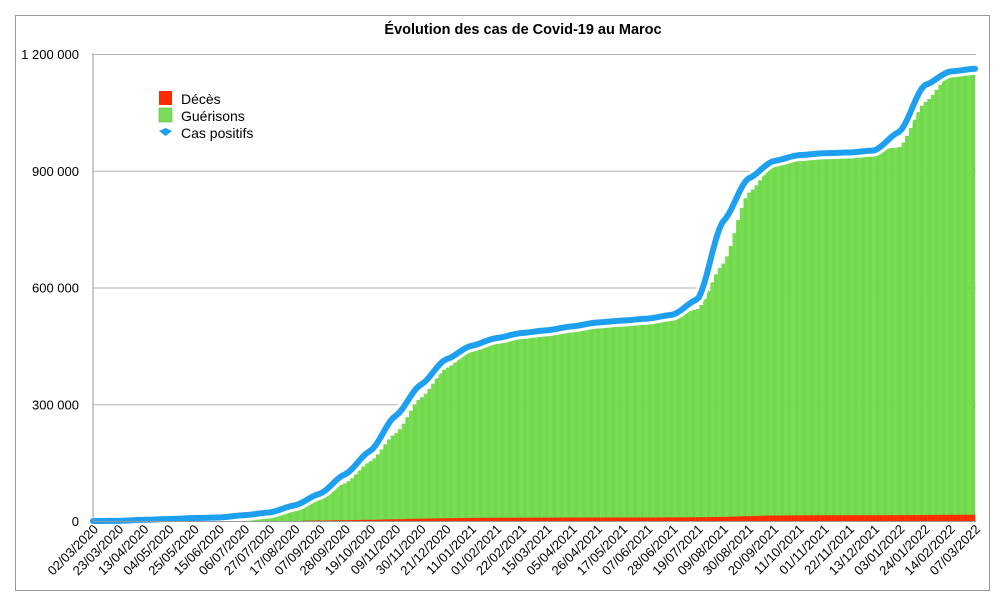 The height and width of the screenshot is (605, 1000). What do you see at coordinates (522, 29) in the screenshot?
I see `chart-title: Évolution des cas de Covid-19 au Maroc` at bounding box center [522, 29].